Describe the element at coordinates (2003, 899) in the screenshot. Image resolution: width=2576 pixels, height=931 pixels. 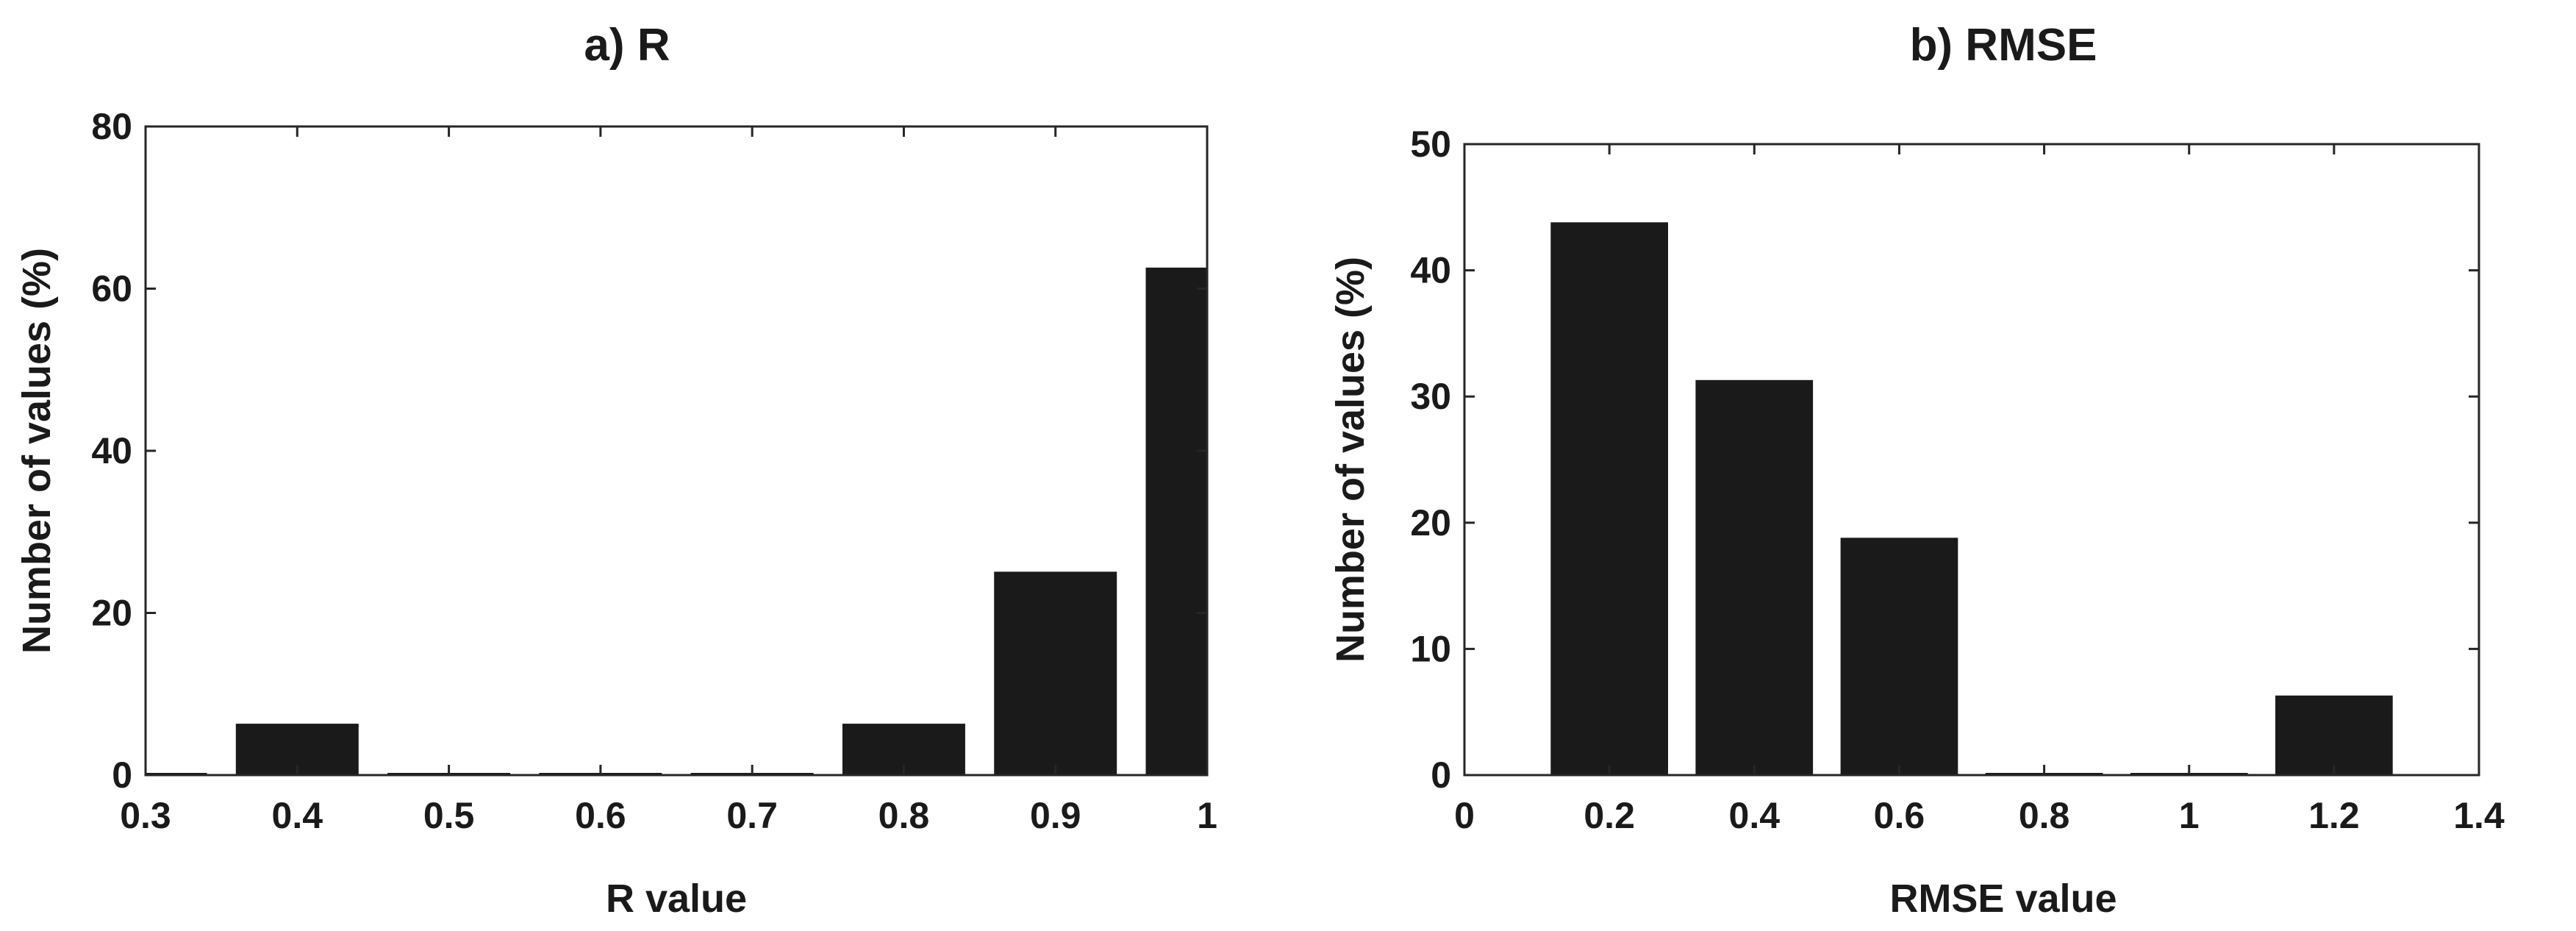
I see `x-axis-label: RMSE value` at that location.